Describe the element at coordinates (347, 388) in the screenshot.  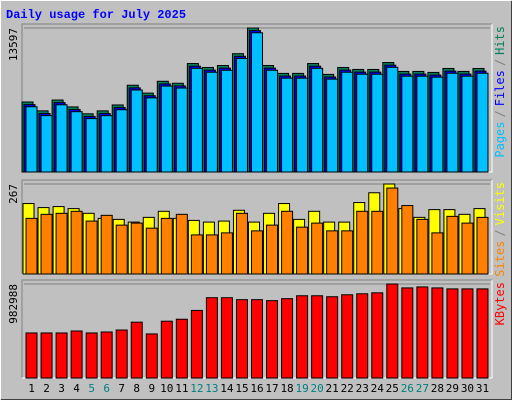
I see `x-tick-label: 22` at that location.